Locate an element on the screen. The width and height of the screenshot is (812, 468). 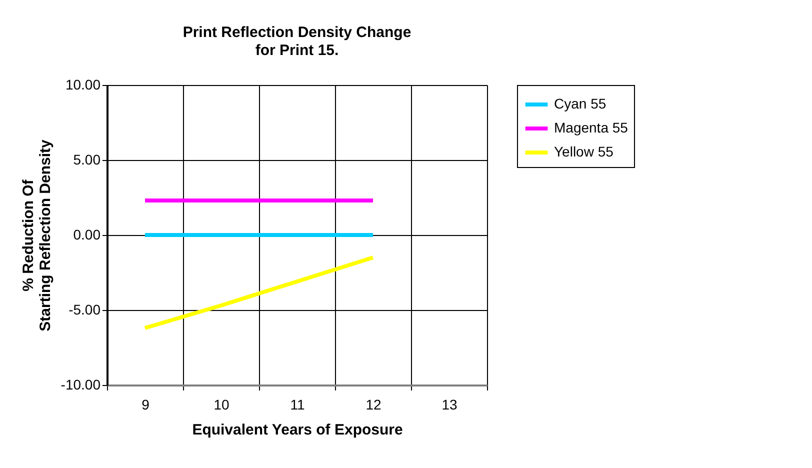
y-tick-label: 0.00 is located at coordinates (87, 234).